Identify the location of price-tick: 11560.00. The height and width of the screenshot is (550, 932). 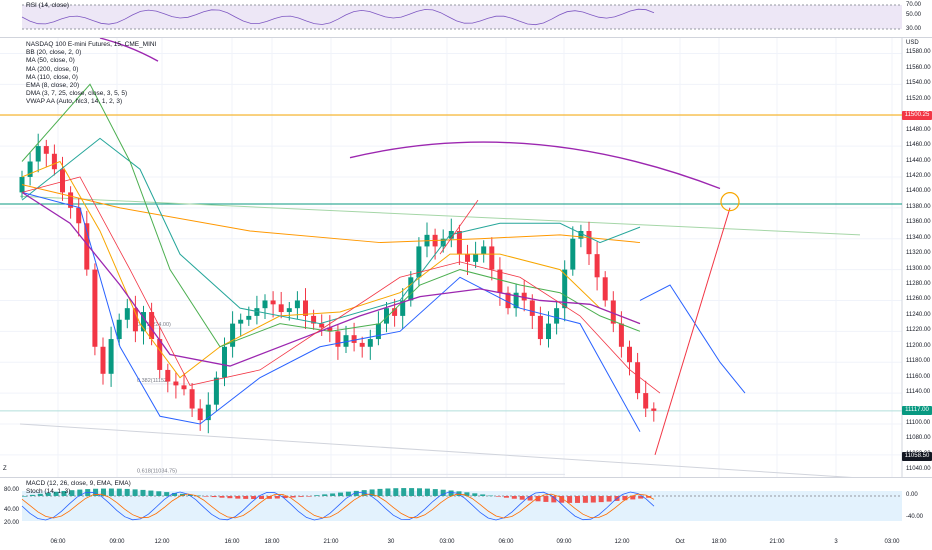
(918, 67).